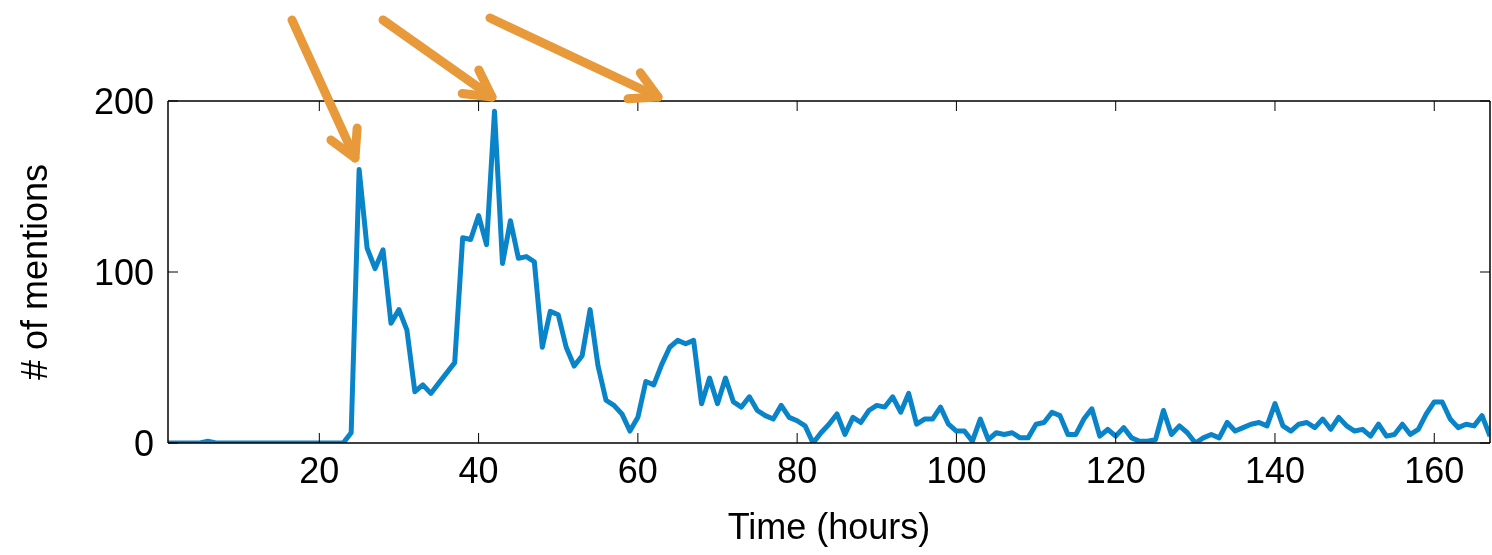 This screenshot has height=555, width=1492. I want to click on y-axis-title: # of mentions, so click(34, 272).